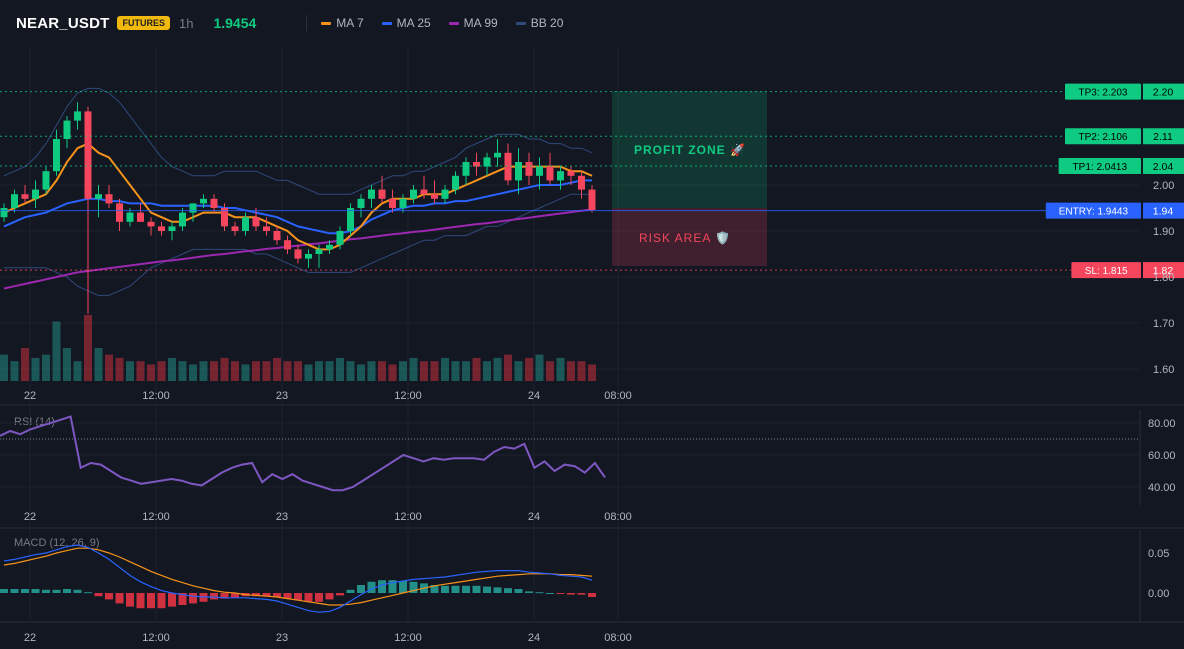  Describe the element at coordinates (588, 454) in the screenshot. I see `rsi-pane: RSI (14) 80.00 60.00 40.00` at that location.